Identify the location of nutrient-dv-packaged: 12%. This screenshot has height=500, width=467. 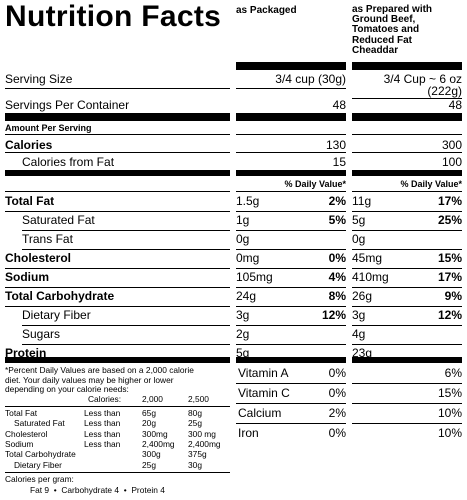
(333, 315).